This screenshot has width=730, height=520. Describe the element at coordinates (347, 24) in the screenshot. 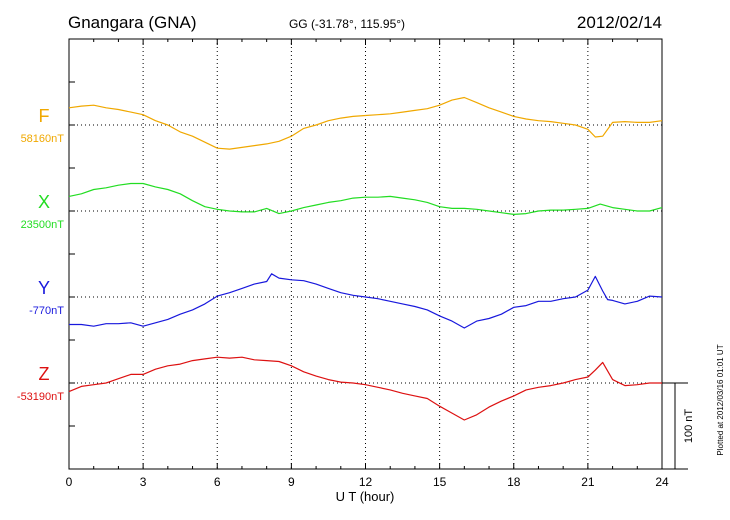

I see `station-coordinates: GG (-31.78°, 115.95°)` at that location.